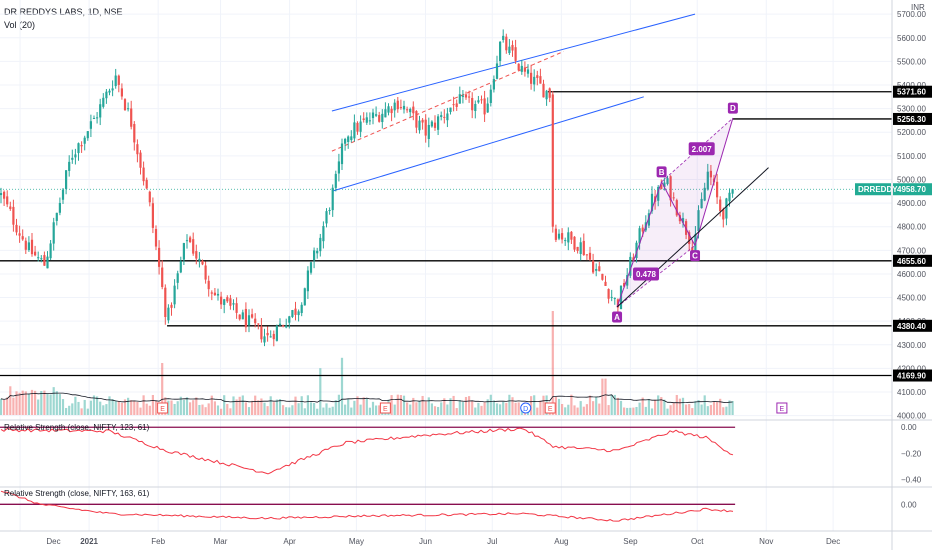 The width and height of the screenshot is (932, 550). I want to click on pattern-point-label: D, so click(733, 108).